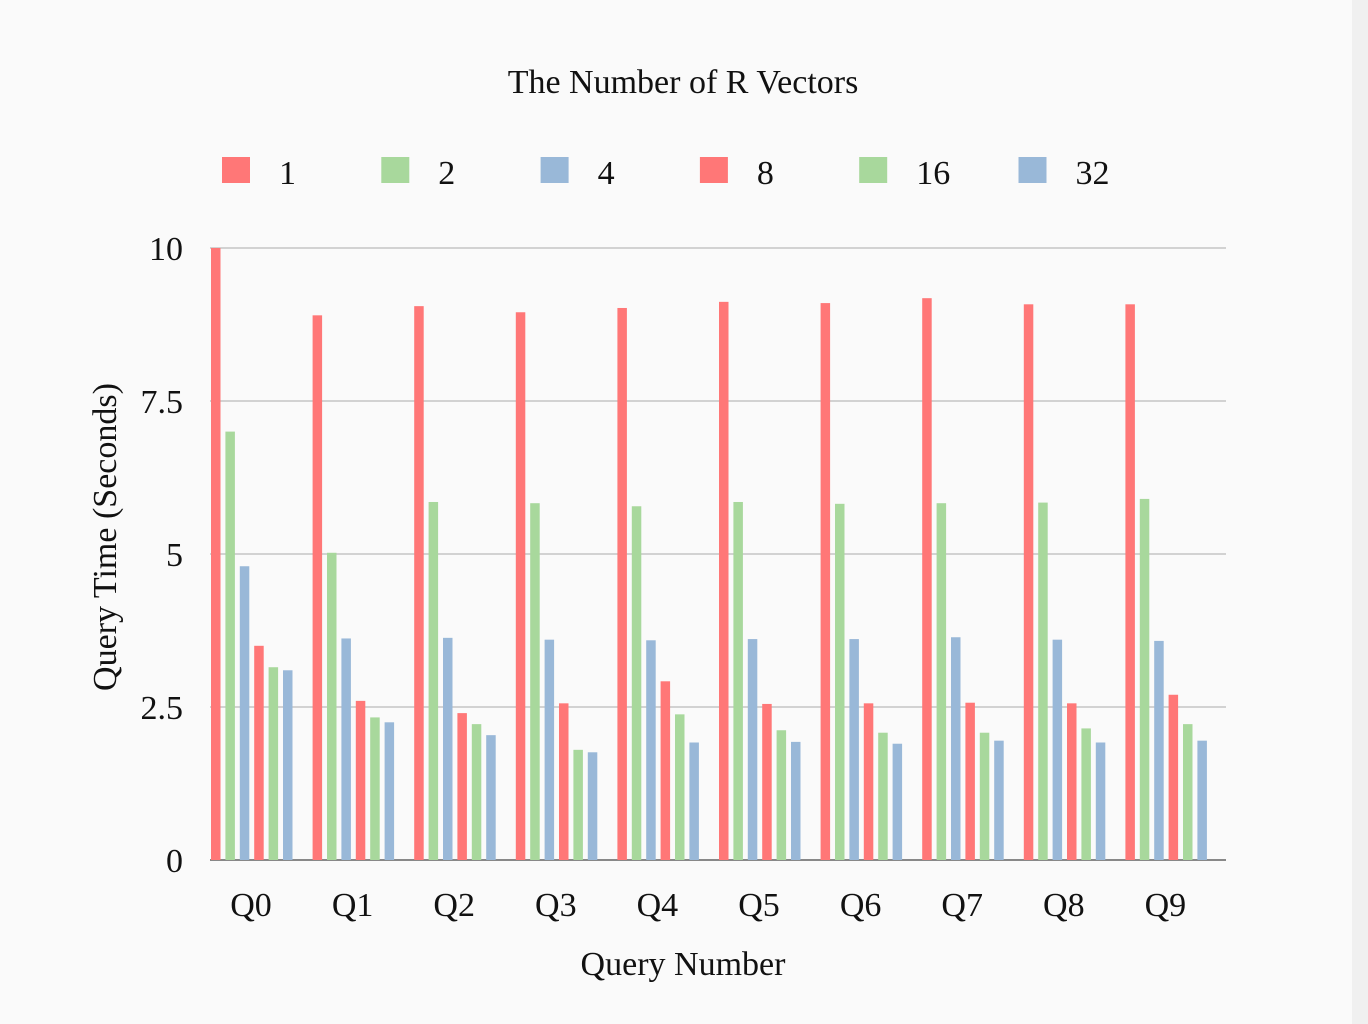 Image resolution: width=1368 pixels, height=1024 pixels. What do you see at coordinates (174, 555) in the screenshot?
I see `y-tick-label: 5` at bounding box center [174, 555].